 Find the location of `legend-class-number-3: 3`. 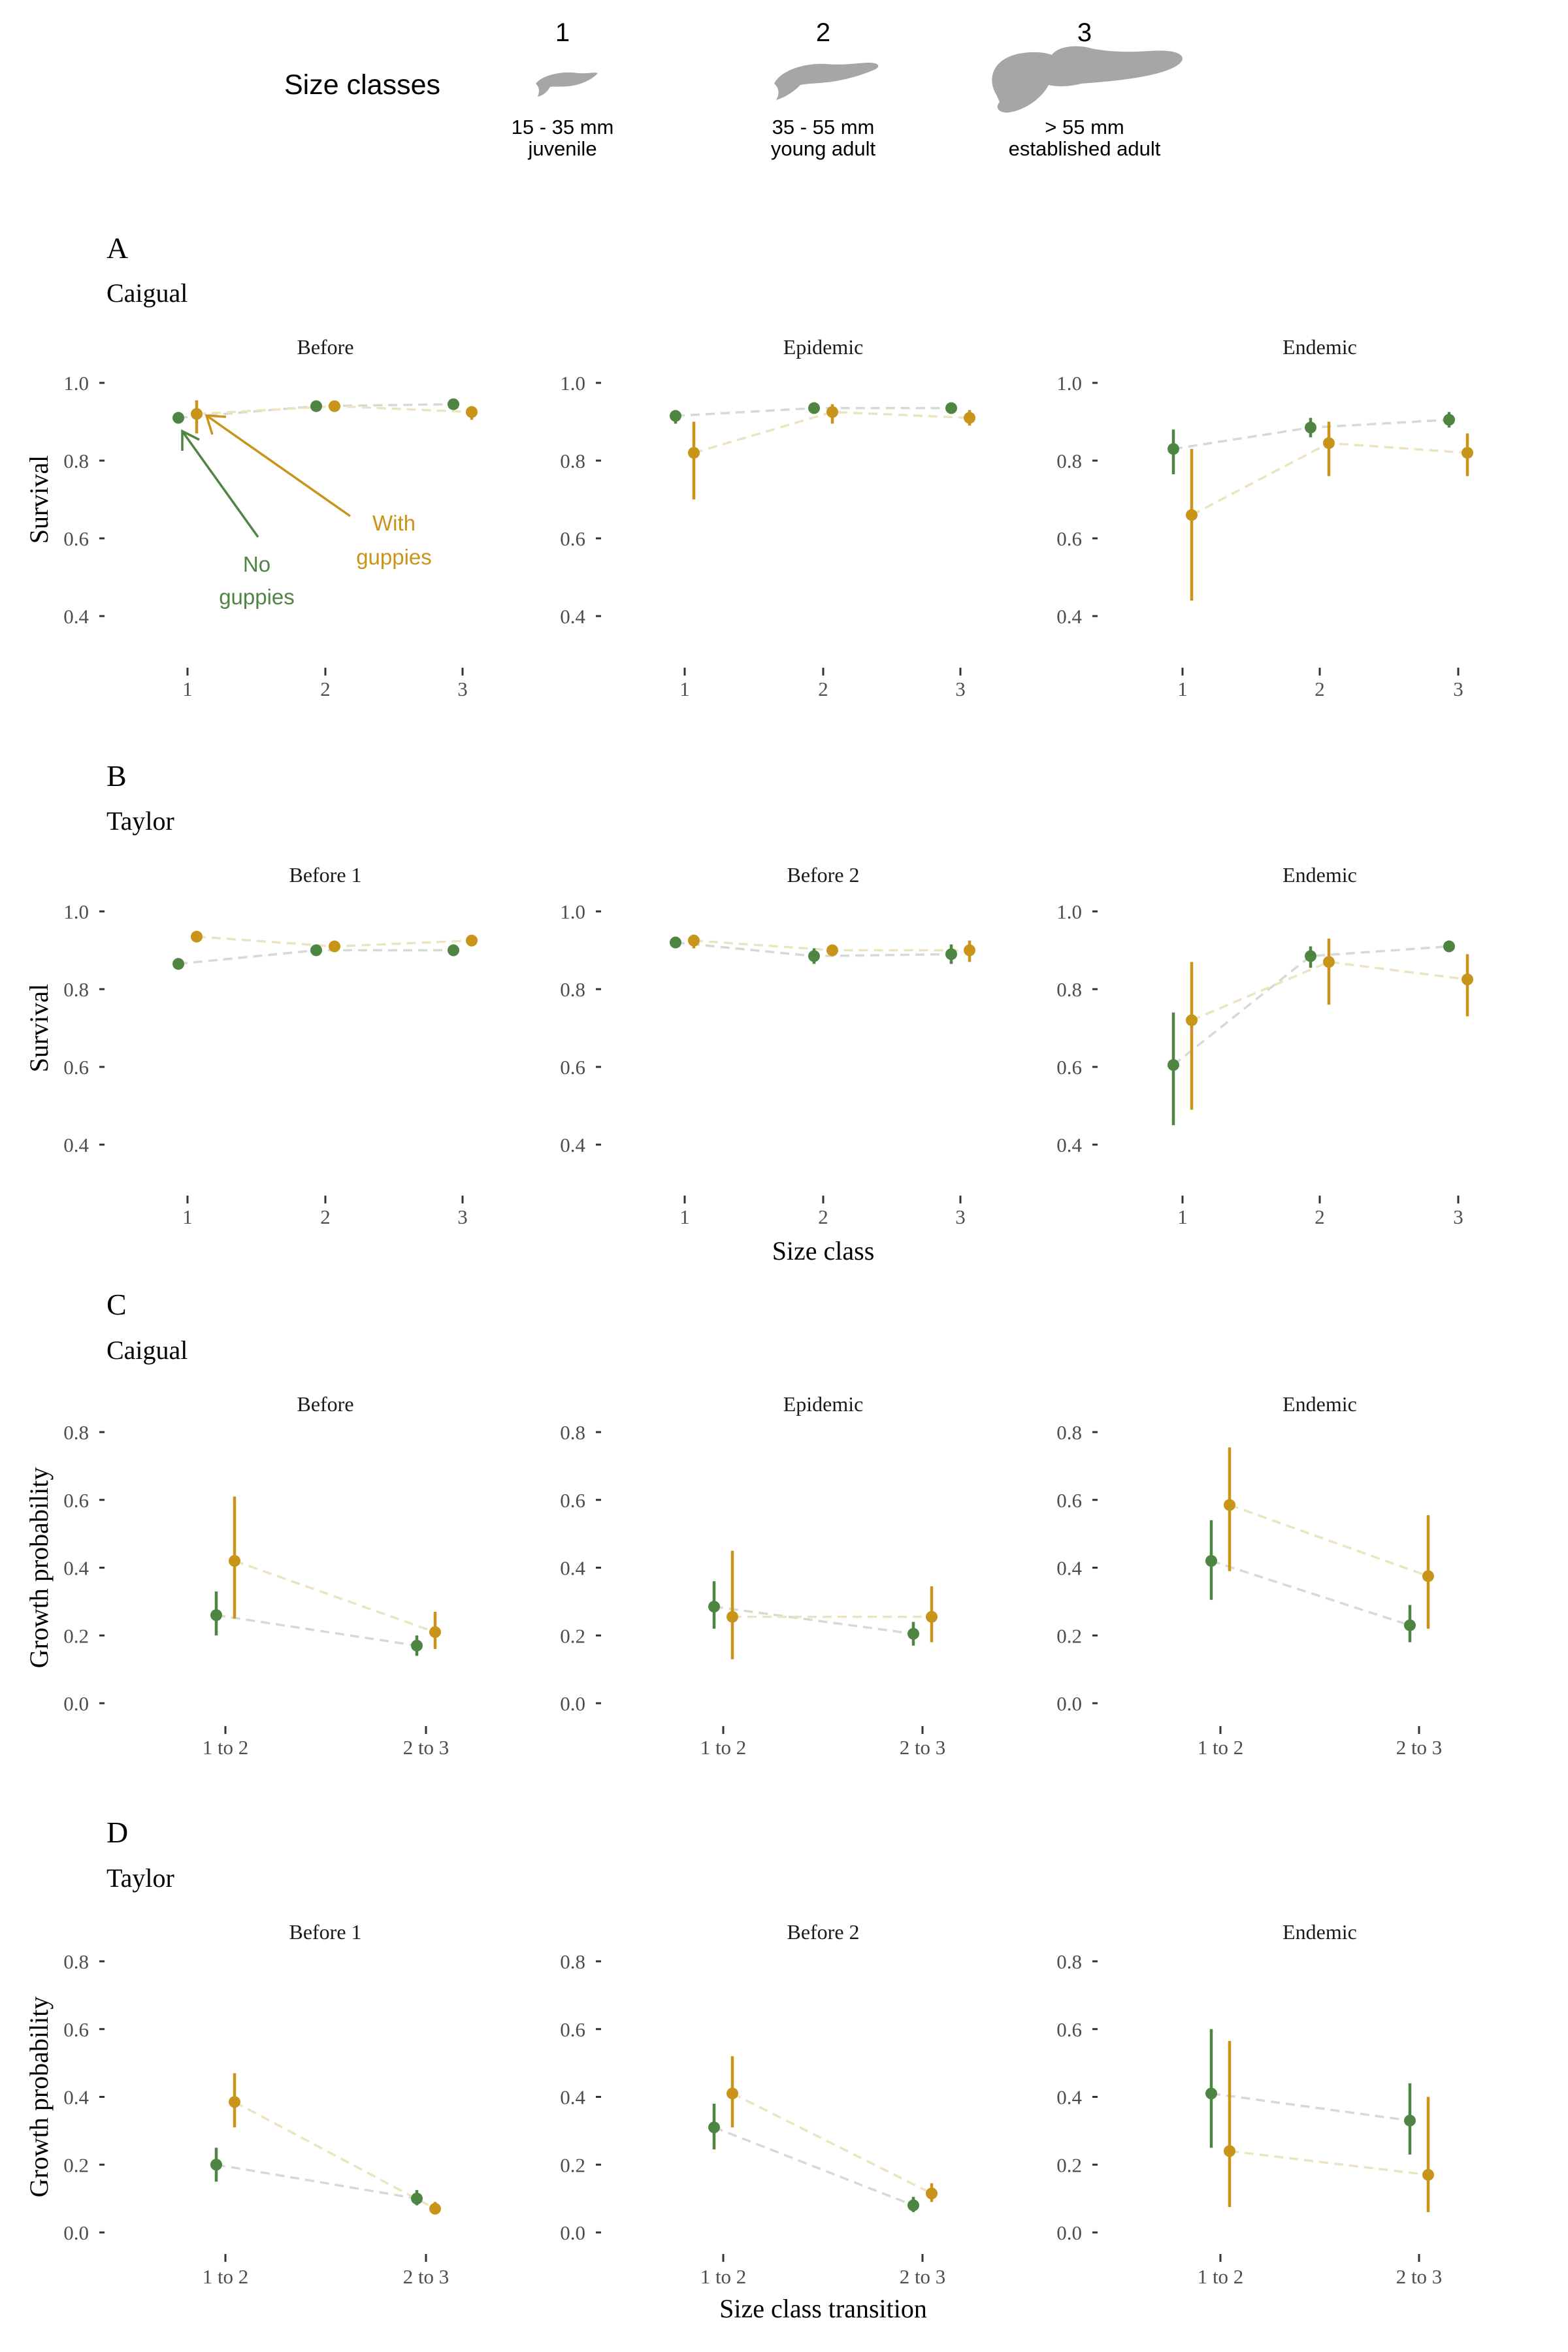

legend-class-number-3: 3 is located at coordinates (1084, 32).